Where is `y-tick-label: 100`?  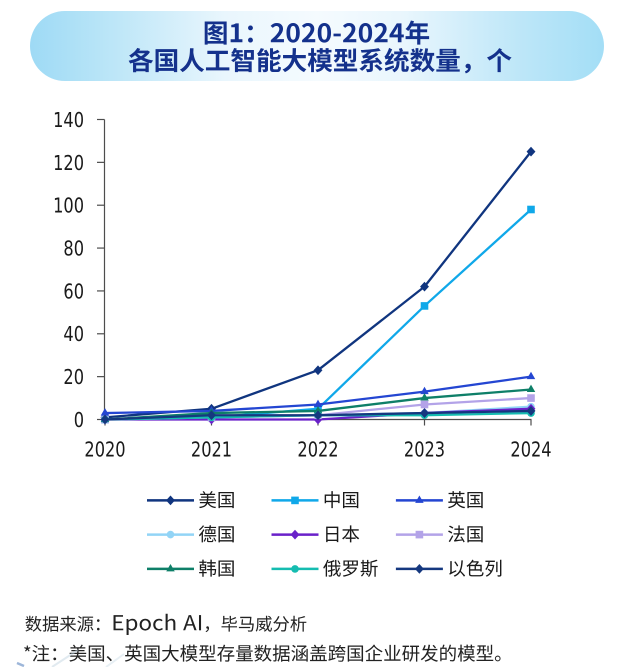 y-tick-label: 100 is located at coordinates (68, 206).